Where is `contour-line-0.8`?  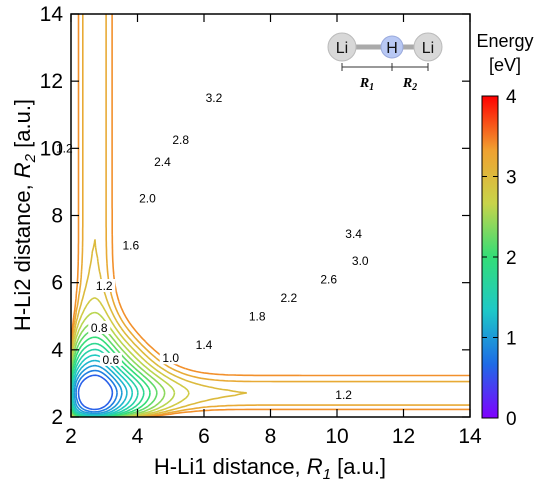 contour-line-0.8 is located at coordinates (96, 391).